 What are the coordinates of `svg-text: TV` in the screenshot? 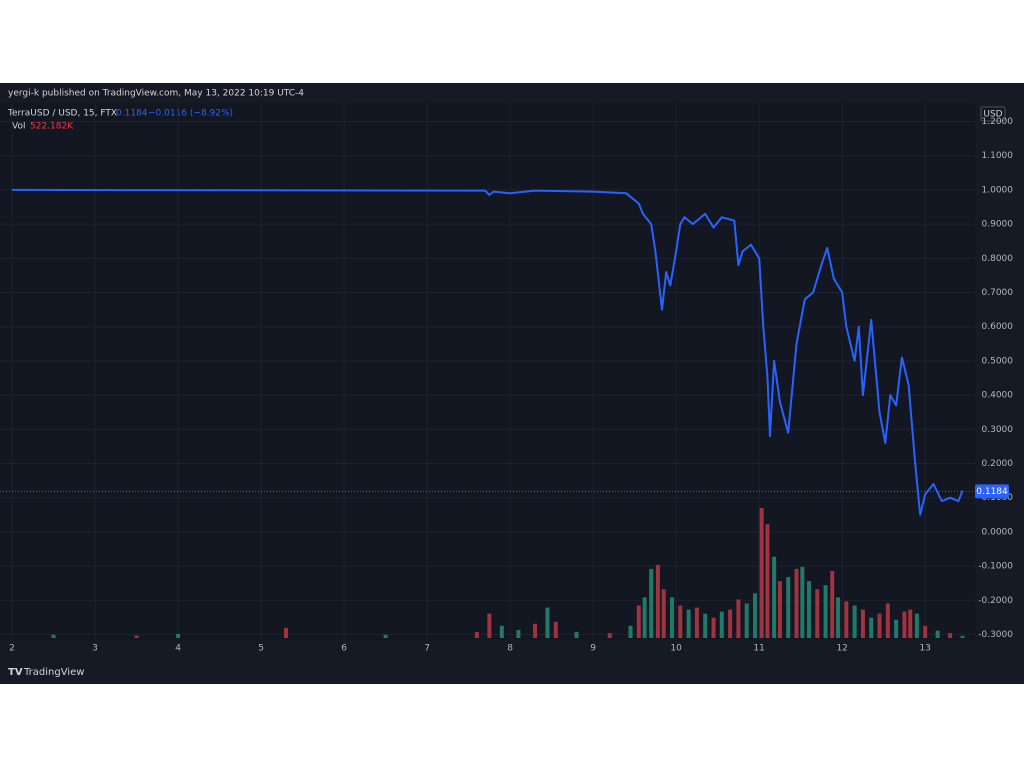 It's located at (15, 672).